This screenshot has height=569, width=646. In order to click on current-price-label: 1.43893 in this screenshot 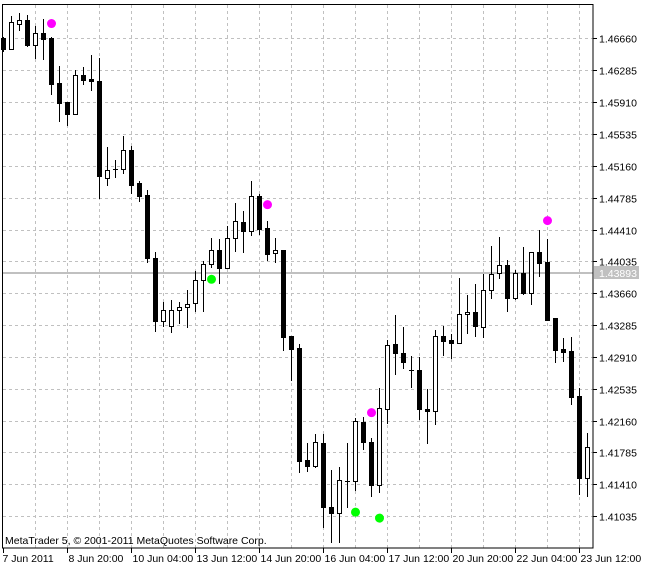, I will do `click(618, 274)`.